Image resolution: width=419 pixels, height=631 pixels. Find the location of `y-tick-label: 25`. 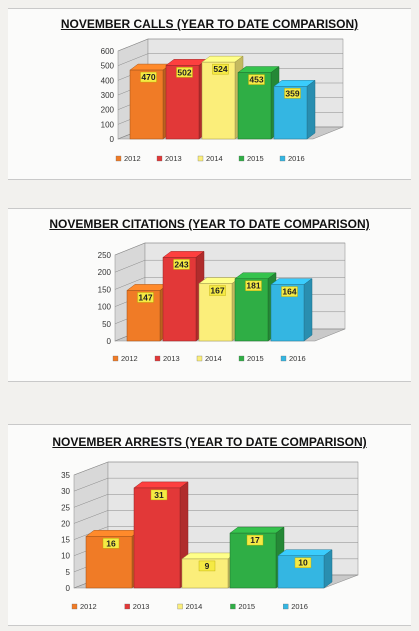

y-tick-label: 25 is located at coordinates (65, 507).